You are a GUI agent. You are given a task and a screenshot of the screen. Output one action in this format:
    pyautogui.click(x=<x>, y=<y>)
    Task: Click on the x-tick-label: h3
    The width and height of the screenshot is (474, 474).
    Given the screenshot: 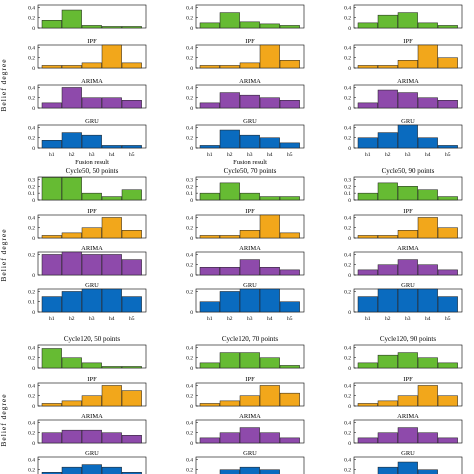 What is the action you would take?
    pyautogui.click(x=250, y=155)
    